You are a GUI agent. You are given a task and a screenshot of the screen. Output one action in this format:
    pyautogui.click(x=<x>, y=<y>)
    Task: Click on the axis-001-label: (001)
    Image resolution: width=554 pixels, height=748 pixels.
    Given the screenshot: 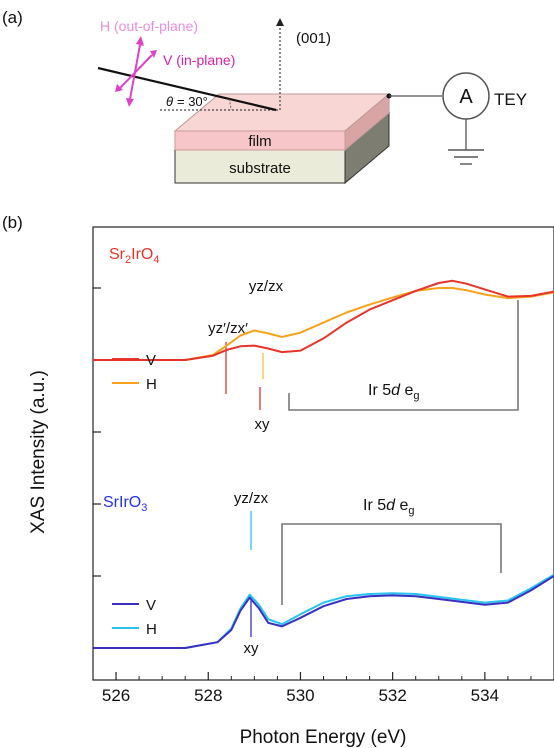 What is the action you would take?
    pyautogui.click(x=313, y=38)
    